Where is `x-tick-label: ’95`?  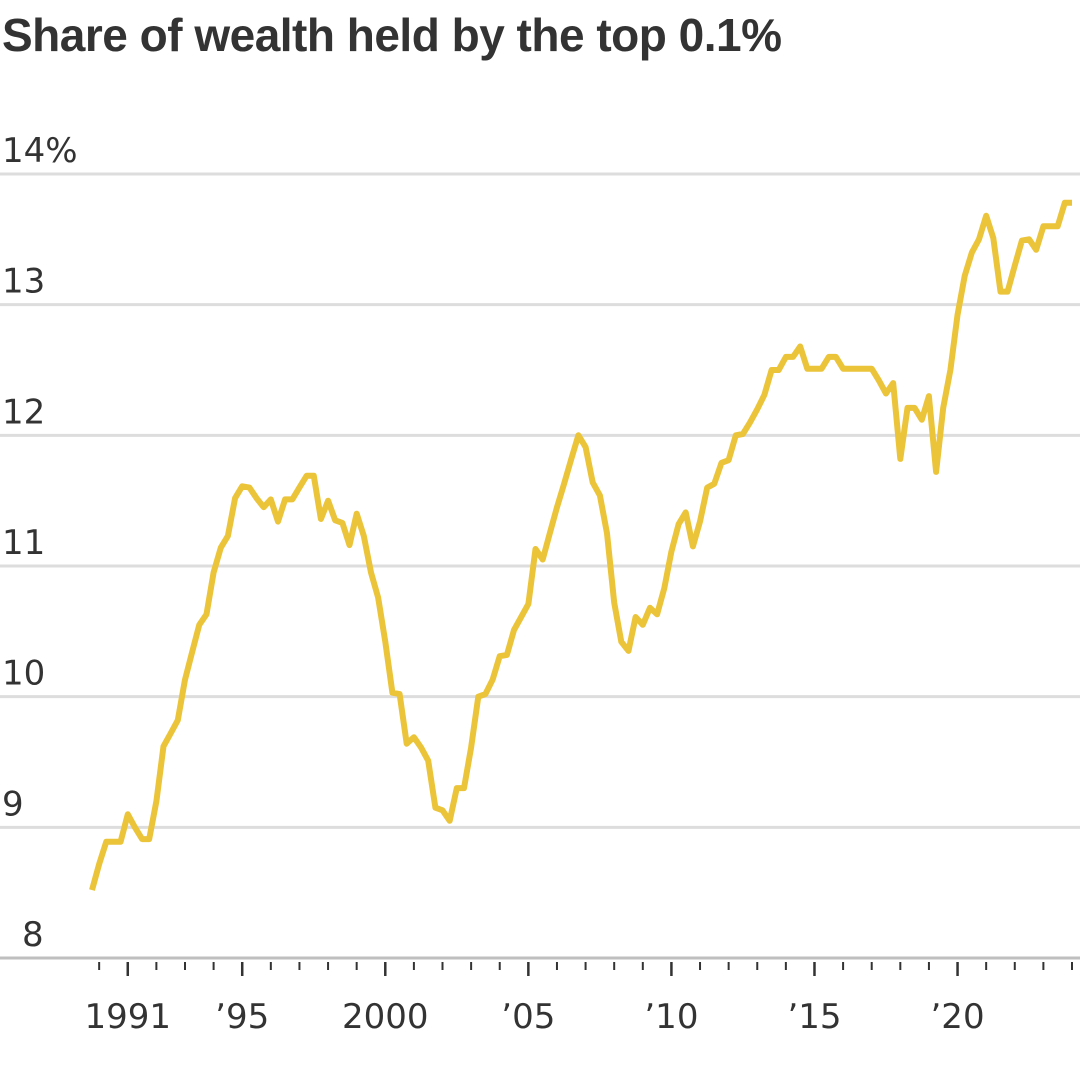
x-tick-label: ’95 is located at coordinates (242, 1017).